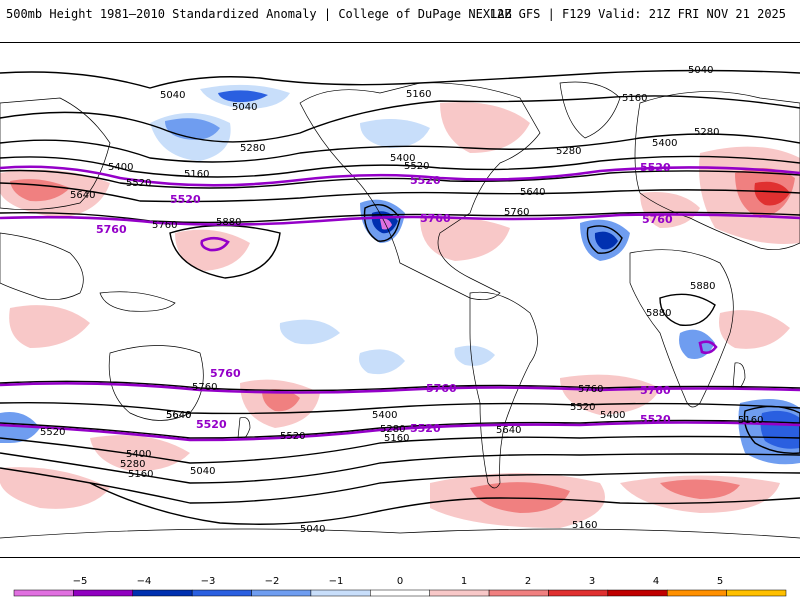 The height and width of the screenshot is (604, 800). Describe the element at coordinates (400, 468) in the screenshot. I see `contour-5280-south` at that location.